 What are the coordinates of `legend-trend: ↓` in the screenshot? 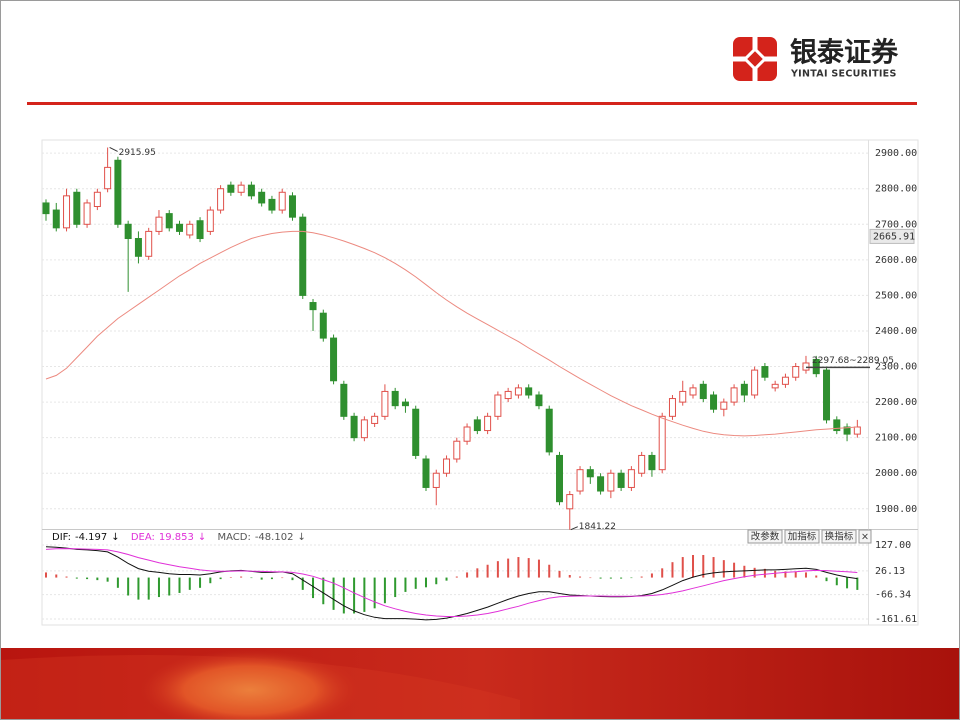 It's located at (115, 537).